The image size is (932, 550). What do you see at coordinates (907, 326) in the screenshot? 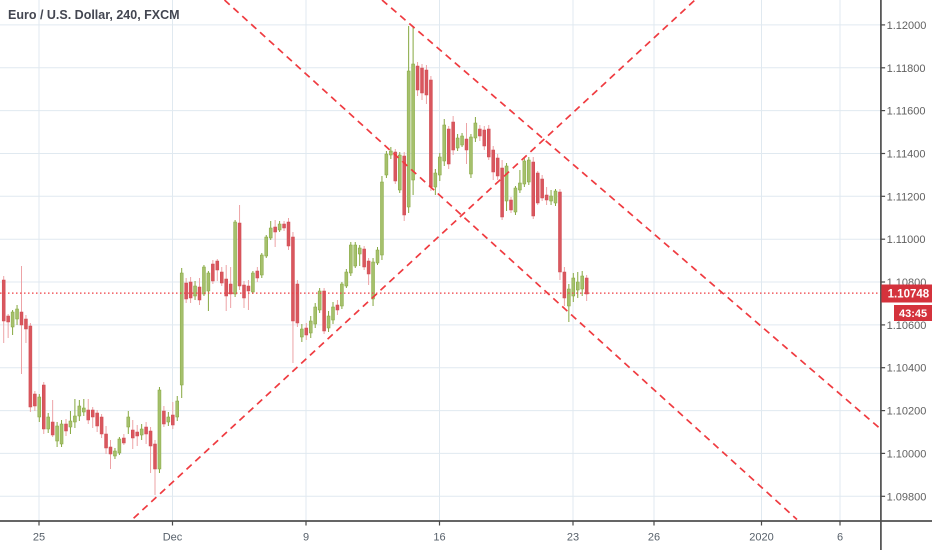
I see `svg-text: 1.10600` at bounding box center [907, 326].